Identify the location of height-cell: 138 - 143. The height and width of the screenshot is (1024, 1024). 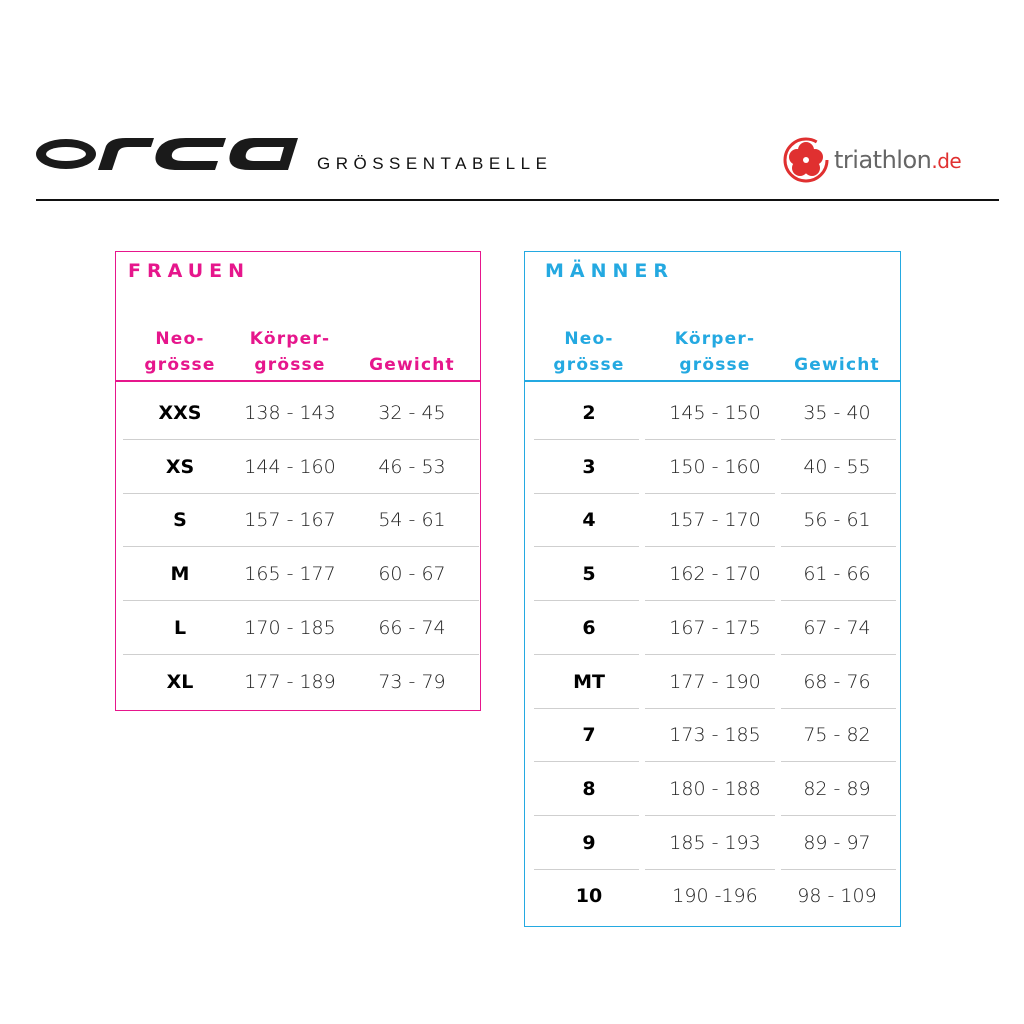
(290, 413).